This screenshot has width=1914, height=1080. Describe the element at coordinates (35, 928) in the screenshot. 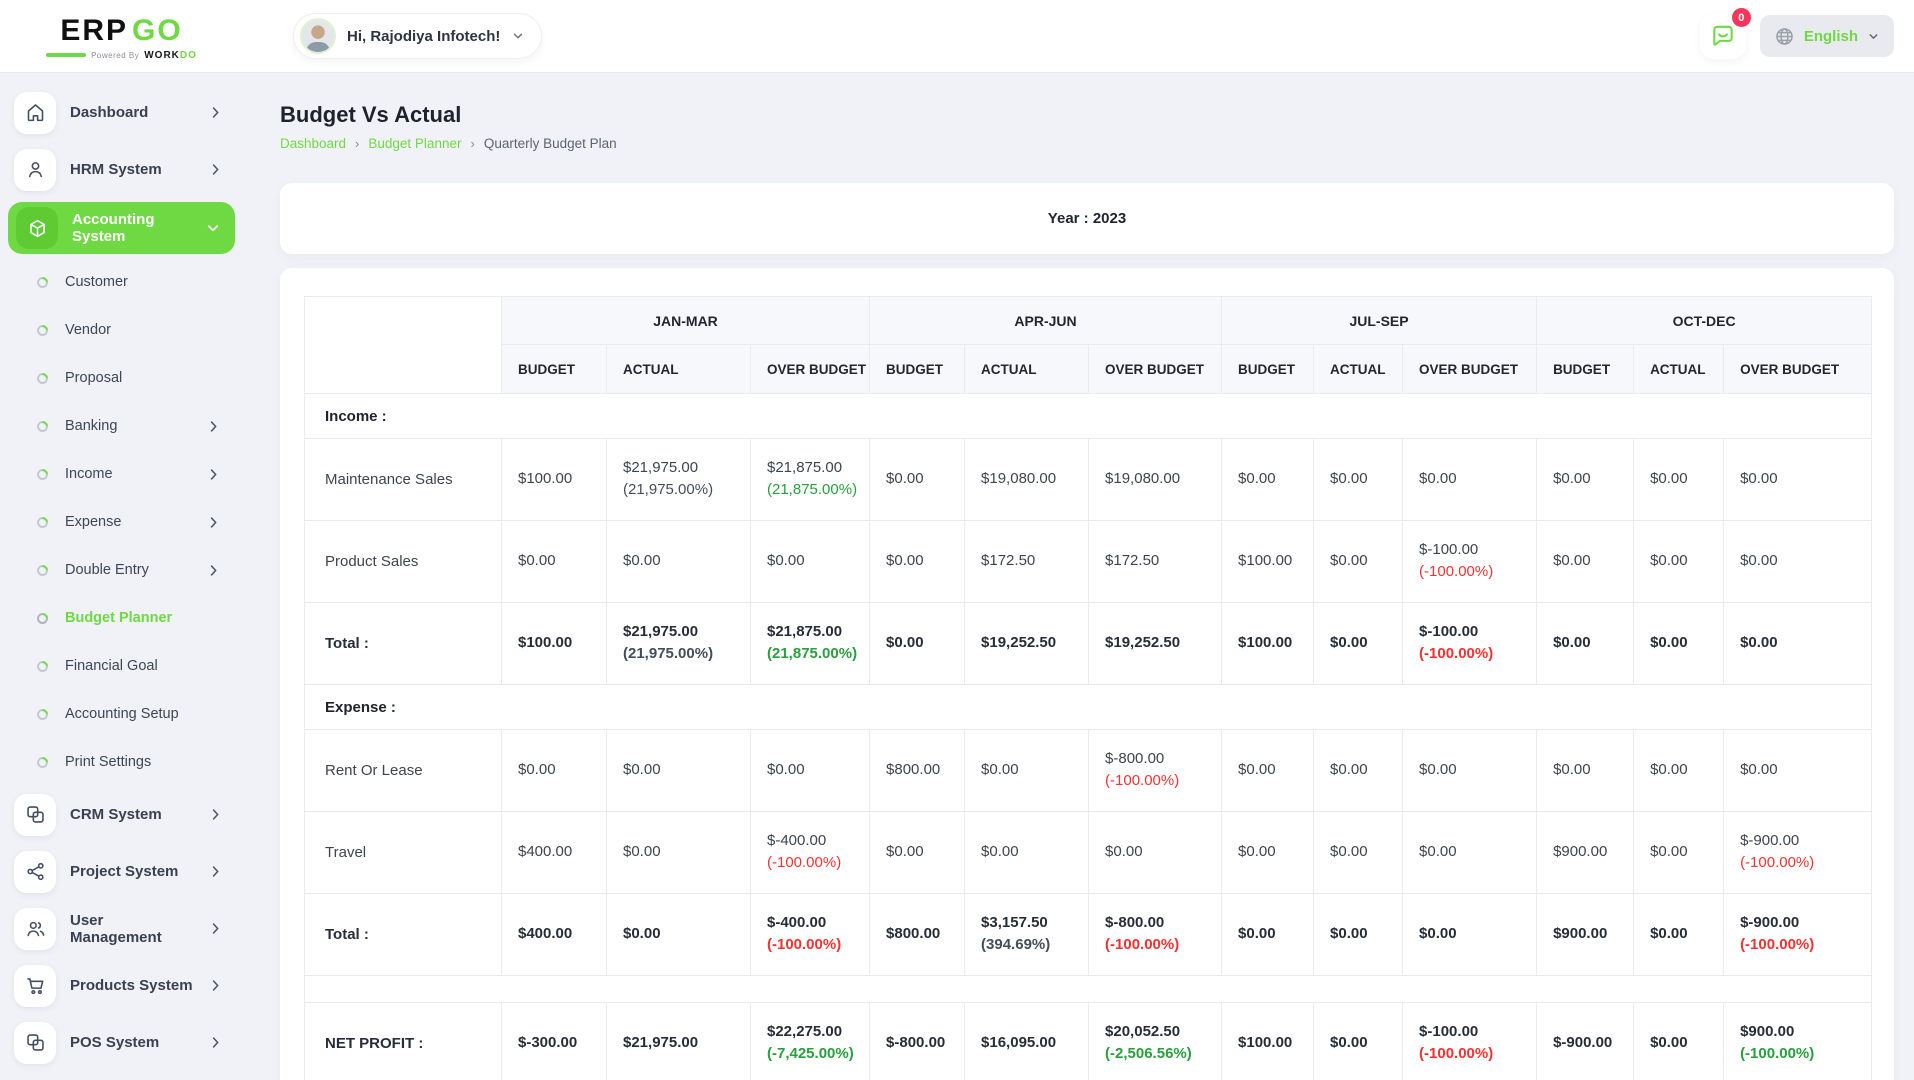

I see `users-icon` at that location.